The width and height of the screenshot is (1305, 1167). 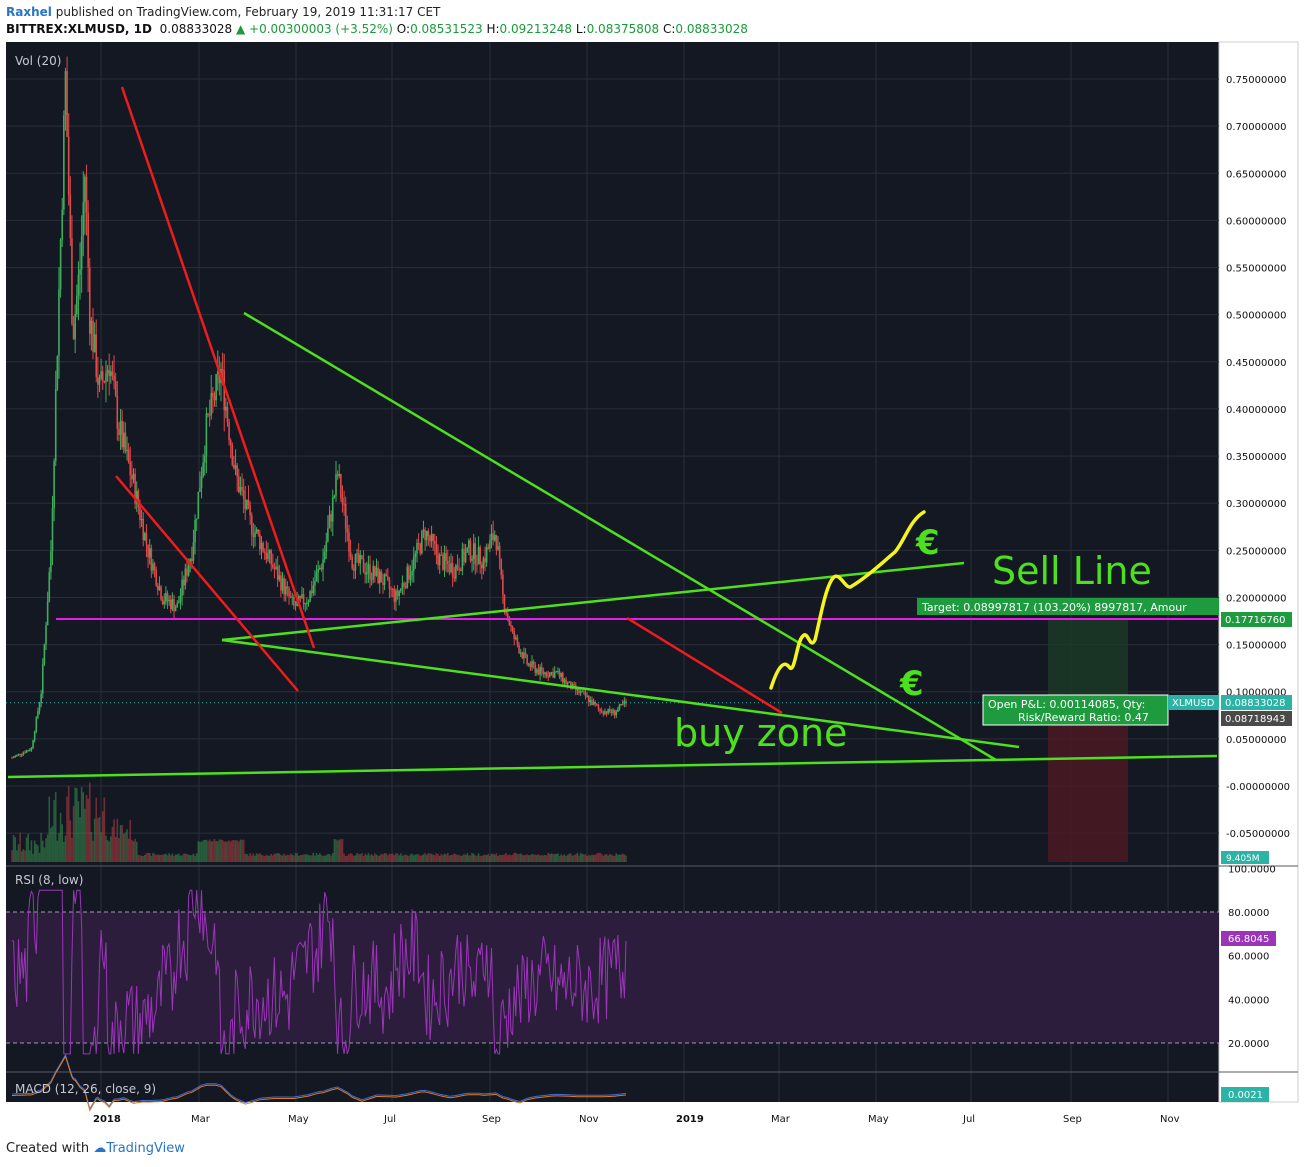 I want to click on red-short-downtrend, so click(x=704, y=665).